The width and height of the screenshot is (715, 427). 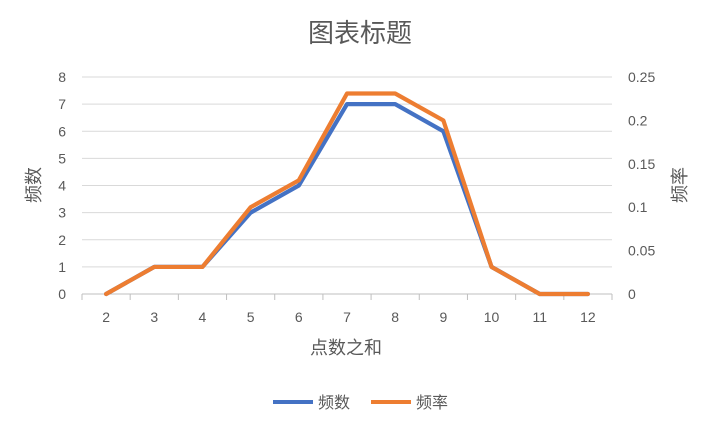 What do you see at coordinates (62, 77) in the screenshot?
I see `y-tick-label: 8` at bounding box center [62, 77].